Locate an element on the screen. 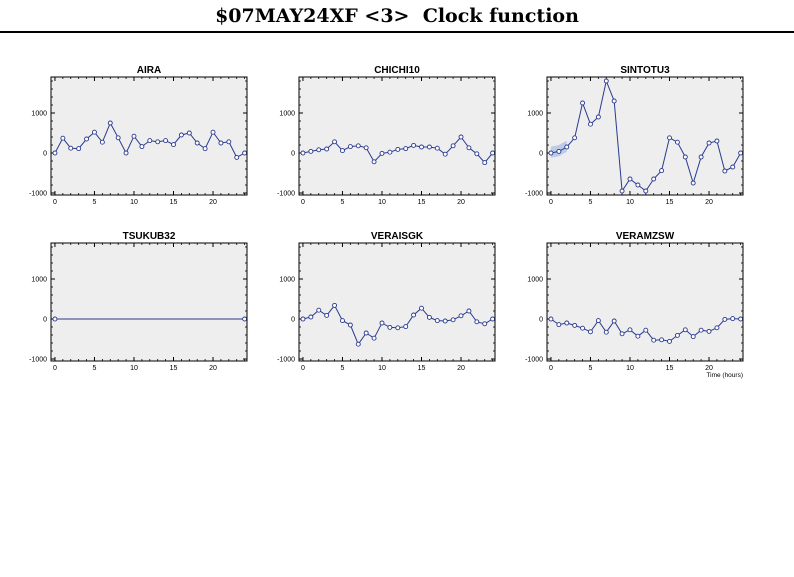 This screenshot has width=794, height=577. chart-panel: 0 5 10 15 20 -1000 0 1000 TSUKUB32 is located at coordinates (138, 301).